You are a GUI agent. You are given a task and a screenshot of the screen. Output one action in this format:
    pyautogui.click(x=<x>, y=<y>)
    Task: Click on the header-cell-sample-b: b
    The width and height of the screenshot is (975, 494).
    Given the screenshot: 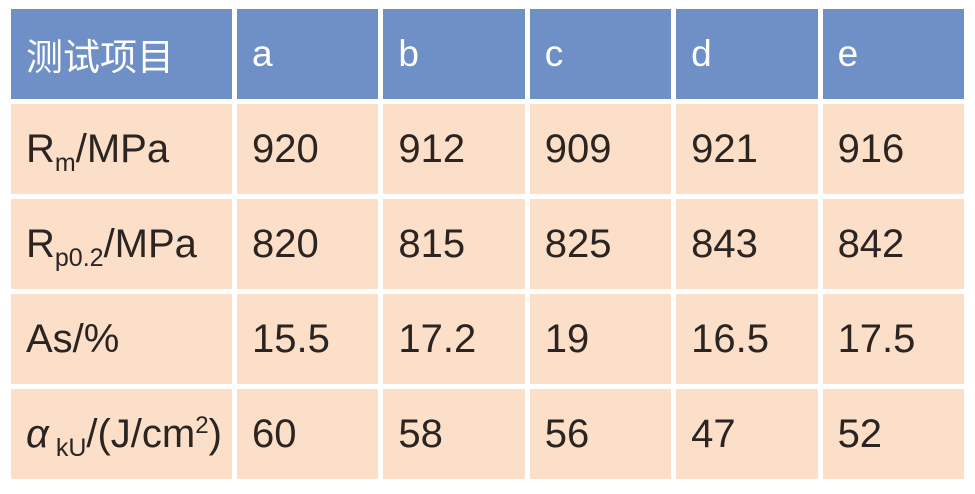 What is the action you would take?
    pyautogui.click(x=454, y=54)
    